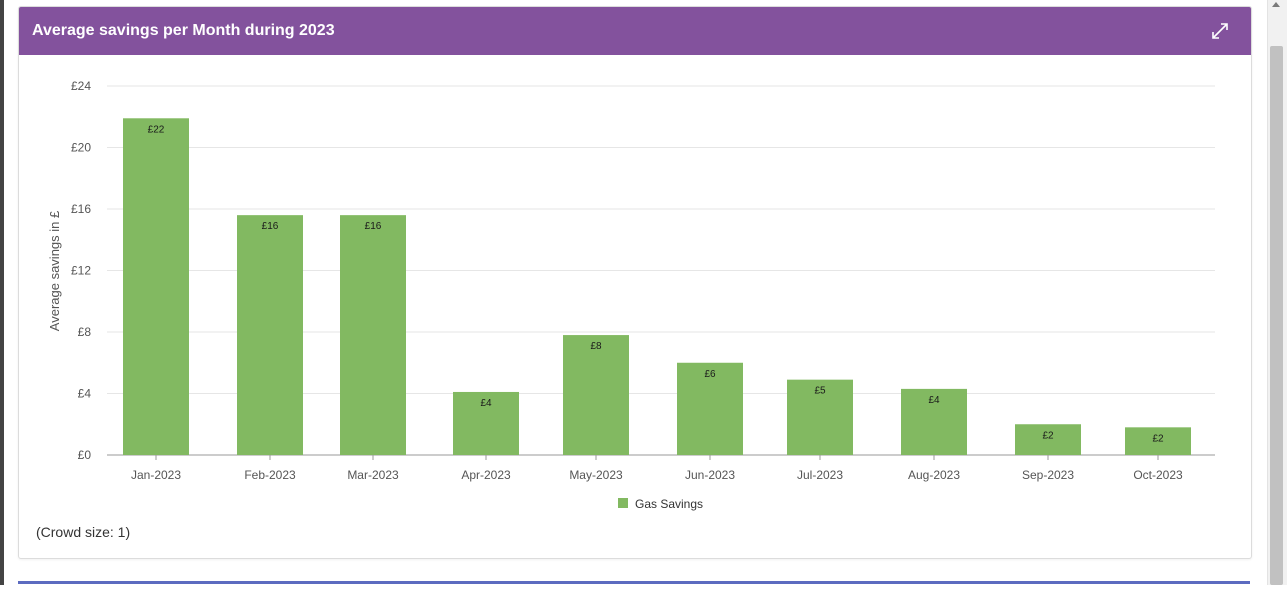  What do you see at coordinates (596, 346) in the screenshot?
I see `bar-data-label: £8` at bounding box center [596, 346].